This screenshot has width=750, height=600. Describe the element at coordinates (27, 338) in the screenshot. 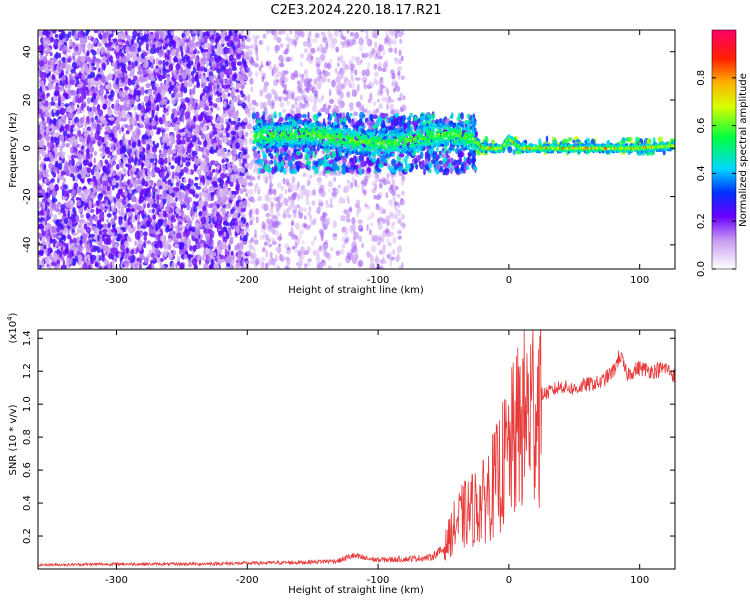

I see `y-tick-label: 1.4` at that location.